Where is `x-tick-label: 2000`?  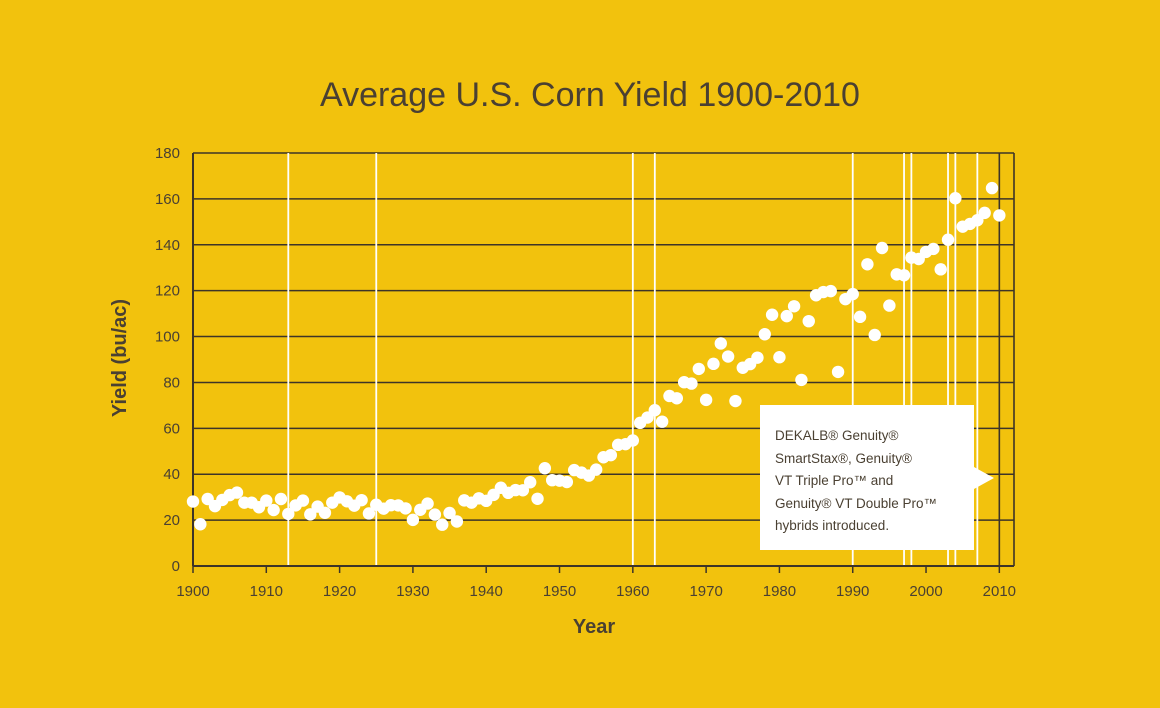 x-tick-label: 2000 is located at coordinates (925, 591).